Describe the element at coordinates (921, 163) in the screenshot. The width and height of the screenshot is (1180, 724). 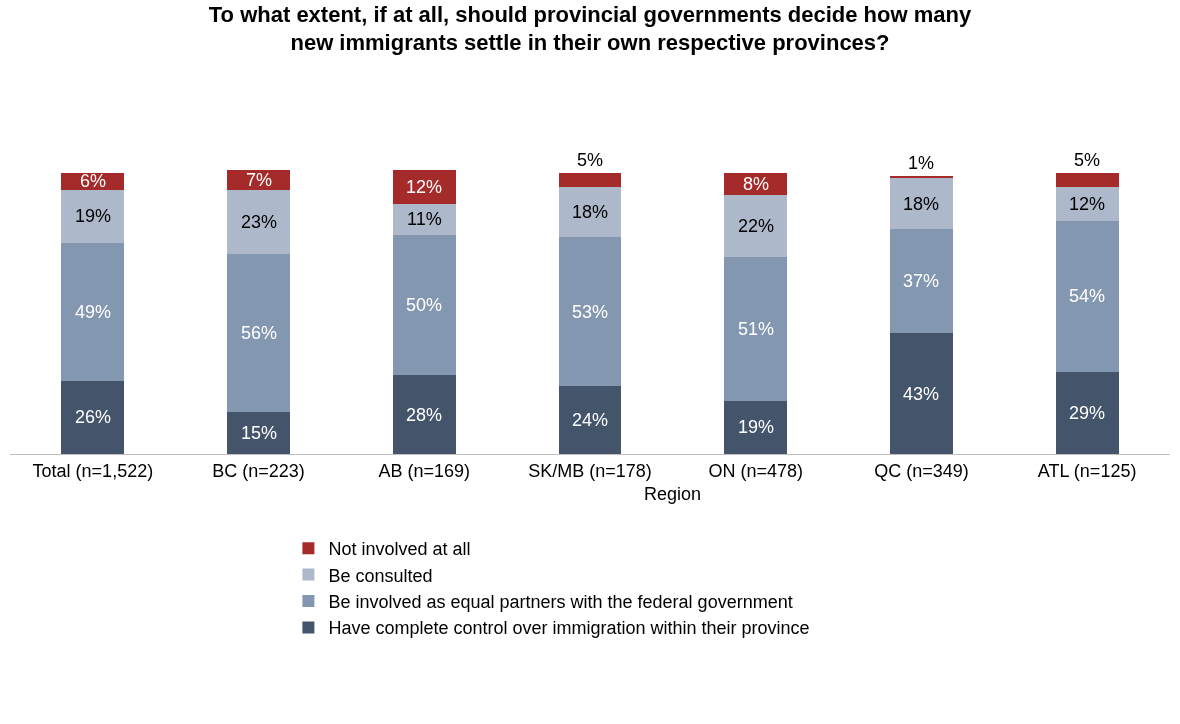
I see `data-label: 1%` at that location.